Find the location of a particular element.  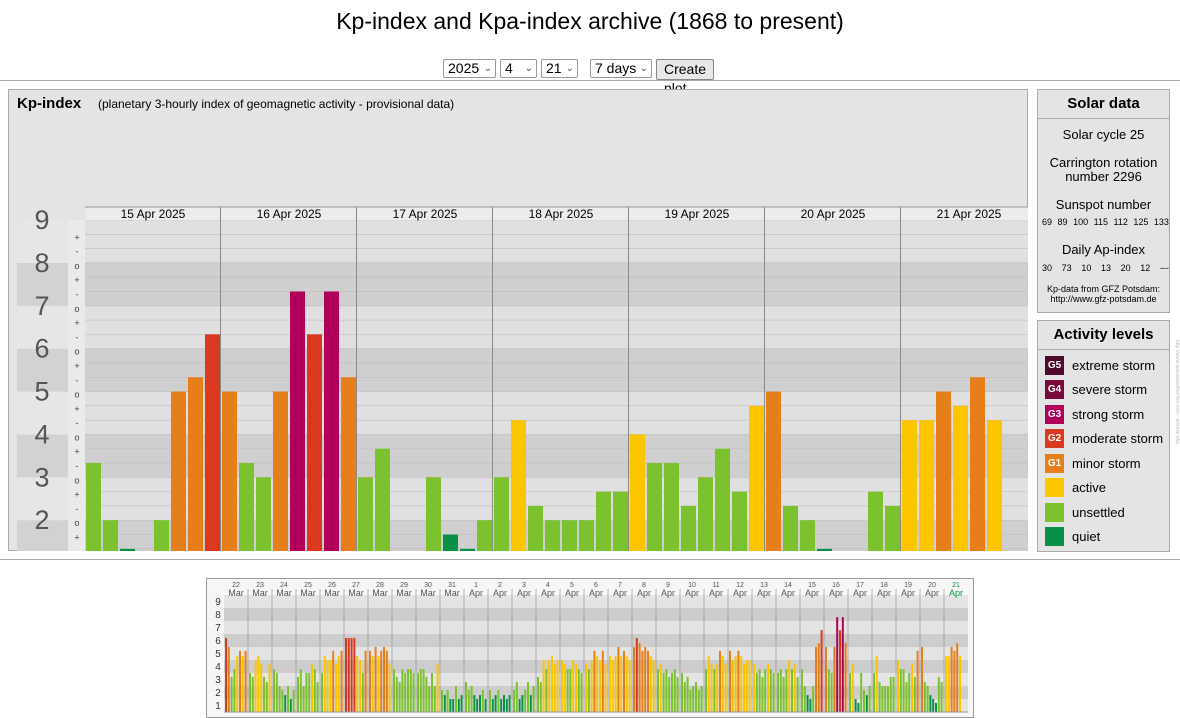

day-select: 21 ⌄ is located at coordinates (559, 68).